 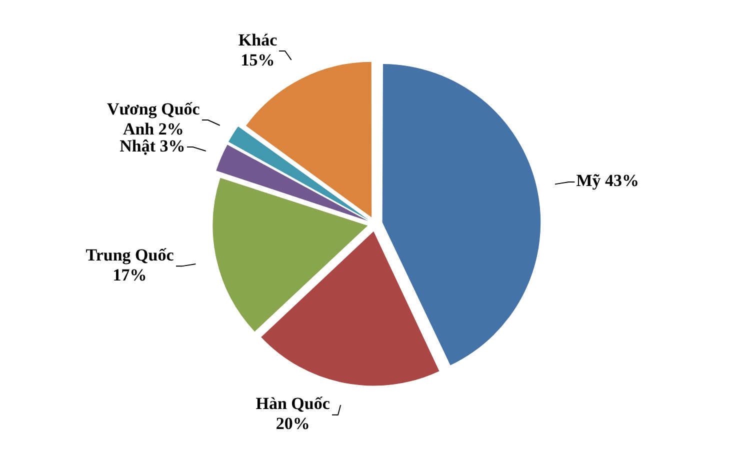 What do you see at coordinates (257, 60) in the screenshot?
I see `data-label: 15%` at bounding box center [257, 60].